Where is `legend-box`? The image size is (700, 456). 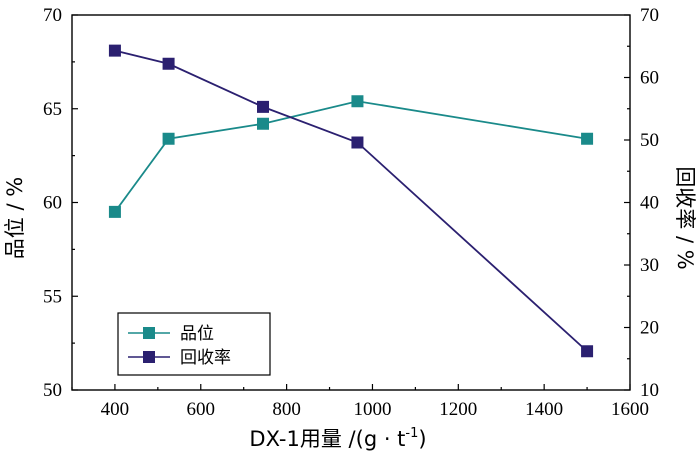 legend-box is located at coordinates (194, 344).